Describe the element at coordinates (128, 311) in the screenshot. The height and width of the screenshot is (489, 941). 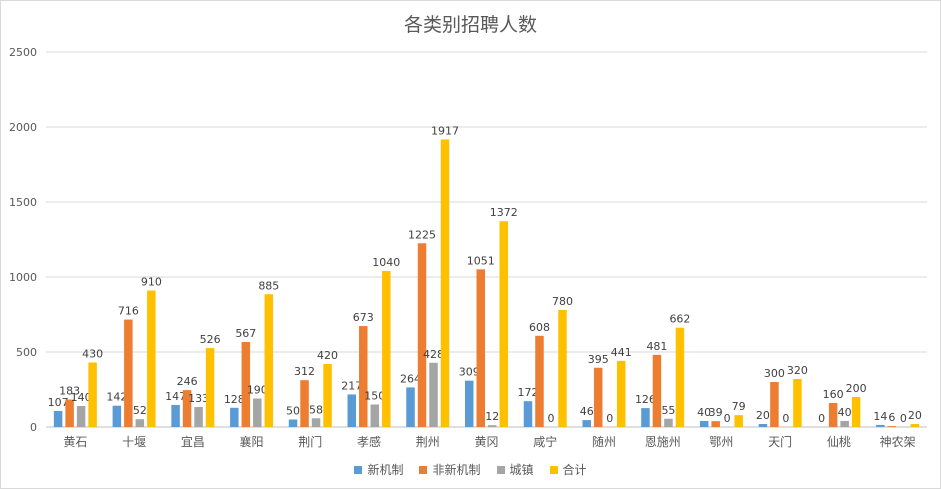
I see `data-label: 716` at that location.